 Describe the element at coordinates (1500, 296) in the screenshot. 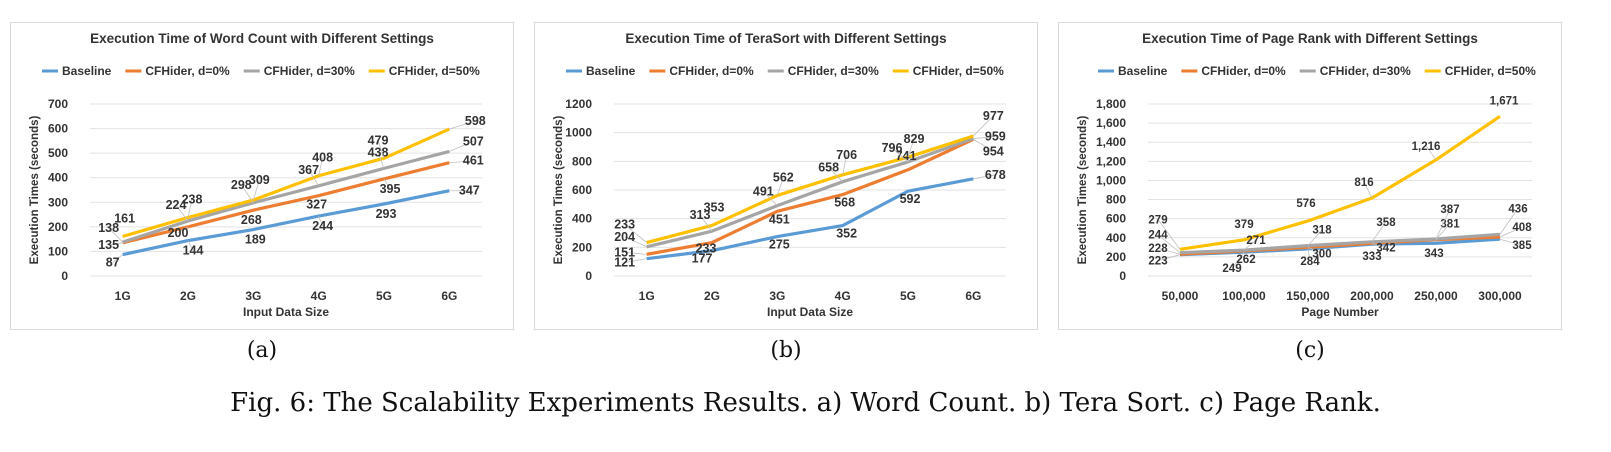

I see `x-tick-label: 300,000` at that location.